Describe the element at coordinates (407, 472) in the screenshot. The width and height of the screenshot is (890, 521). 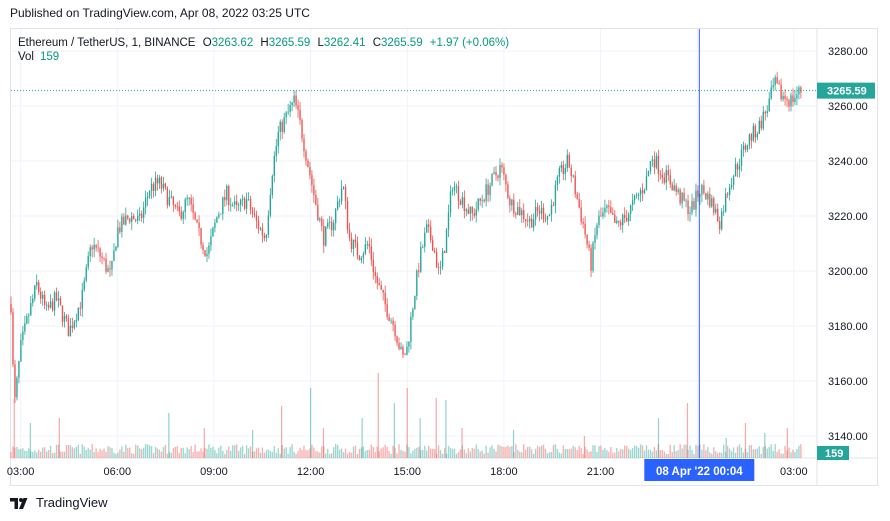
I see `time-tick-label: 15:00` at that location.